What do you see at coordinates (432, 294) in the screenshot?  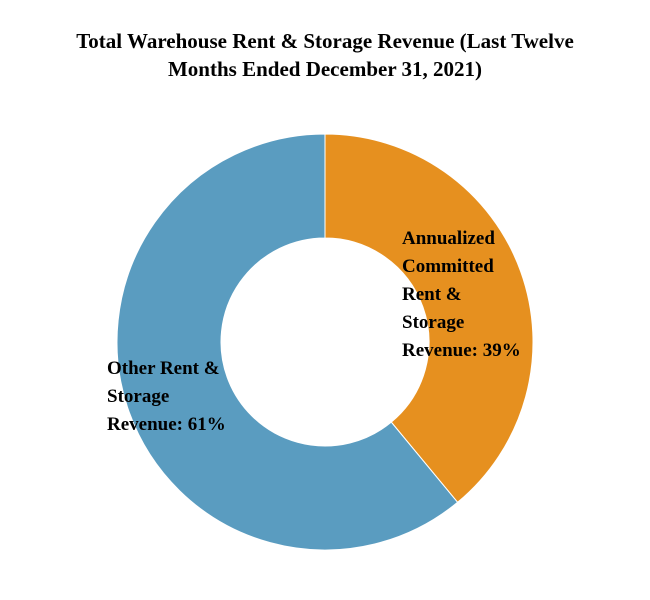 I see `slice-label-line: Rent &` at bounding box center [432, 294].